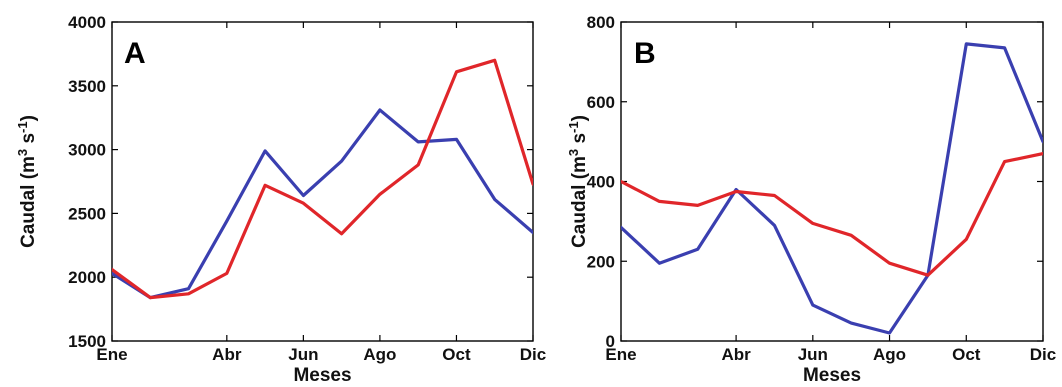 Image resolution: width=1062 pixels, height=387 pixels. I want to click on y-tick-label: 600, so click(601, 102).